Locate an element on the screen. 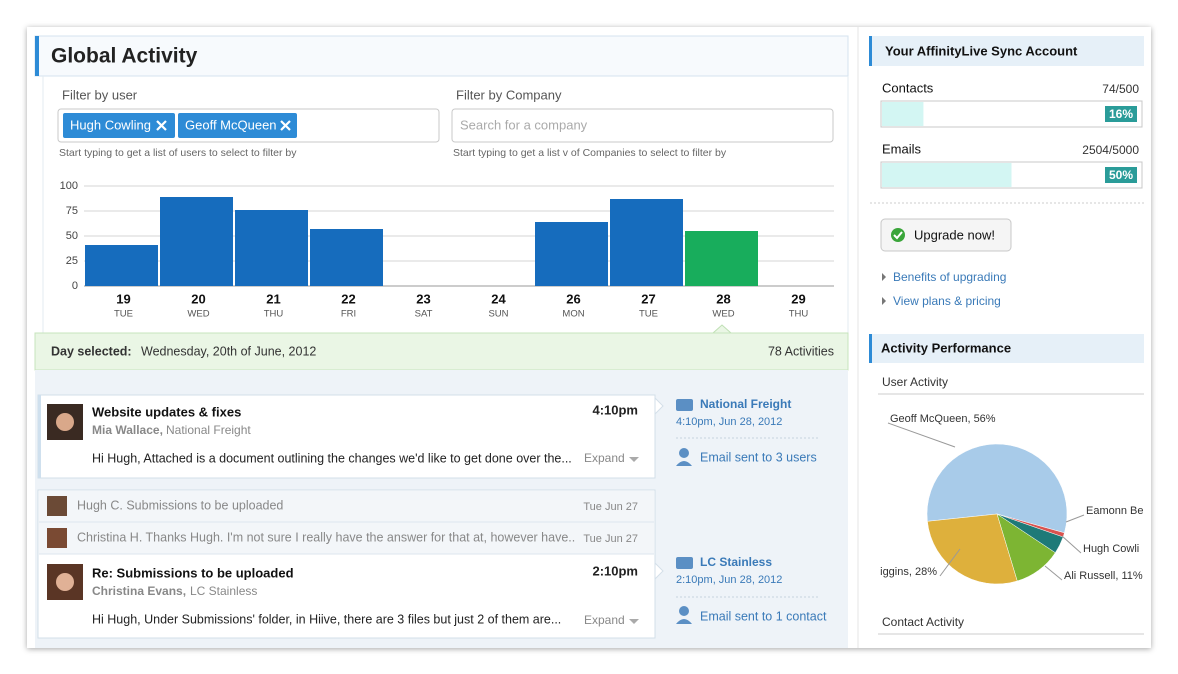 The width and height of the screenshot is (1178, 674). x-tick-label: 24 is located at coordinates (498, 298).